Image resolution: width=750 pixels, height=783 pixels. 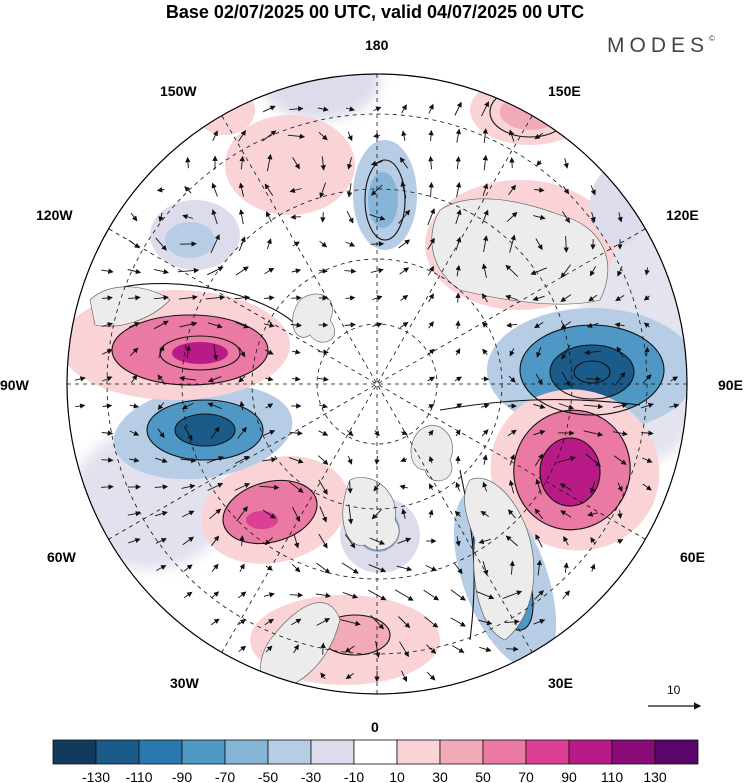 What do you see at coordinates (483, 776) in the screenshot?
I see `colorbar-tick-label: 50` at bounding box center [483, 776].